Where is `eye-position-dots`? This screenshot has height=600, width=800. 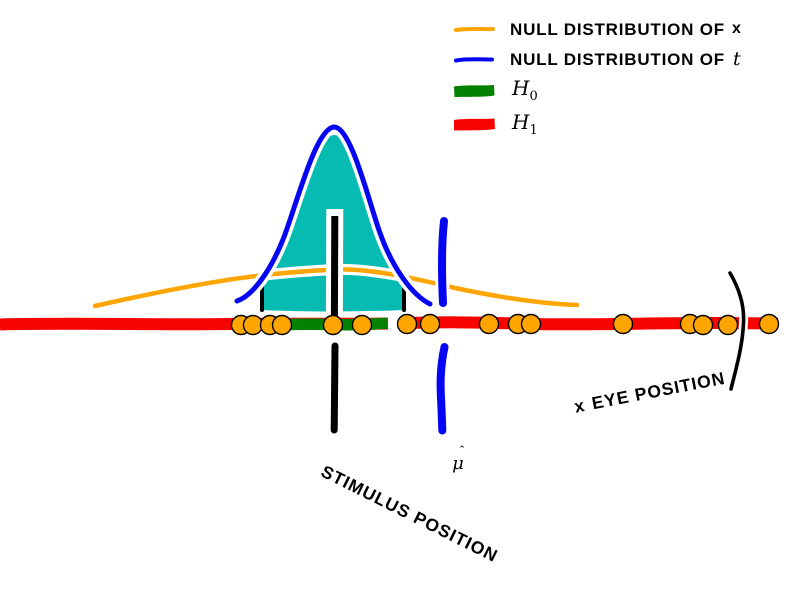
eye-position-dots is located at coordinates (505, 324).